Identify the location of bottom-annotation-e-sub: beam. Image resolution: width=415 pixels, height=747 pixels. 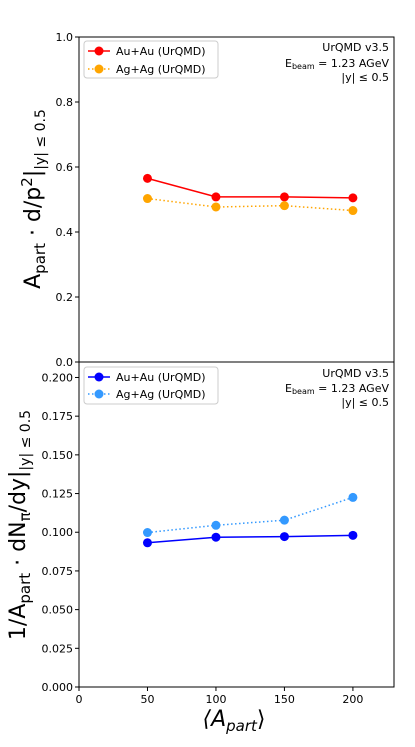
(303, 391).